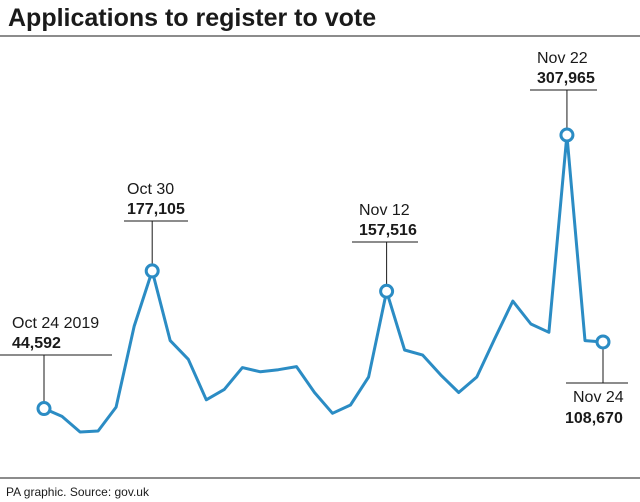  Describe the element at coordinates (192, 18) in the screenshot. I see `chart-title: Applications to register to vote` at that location.